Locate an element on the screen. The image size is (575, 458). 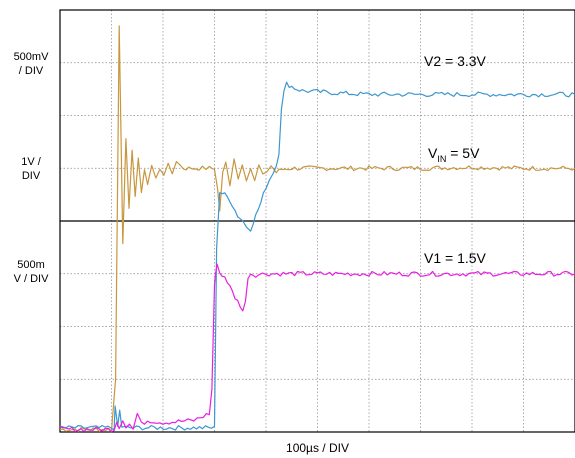
x-axis-label: 100µs / DIV is located at coordinates (317, 448).